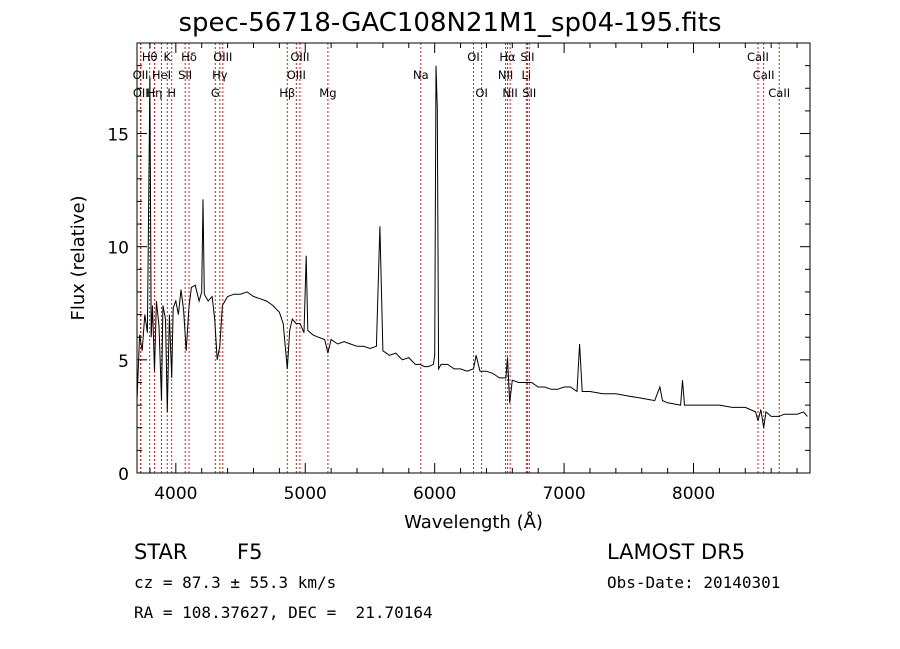 This screenshot has width=900, height=649. What do you see at coordinates (235, 582) in the screenshot?
I see `redshift-velocity: cz = 87.3 ± 55.3 km/s` at bounding box center [235, 582].